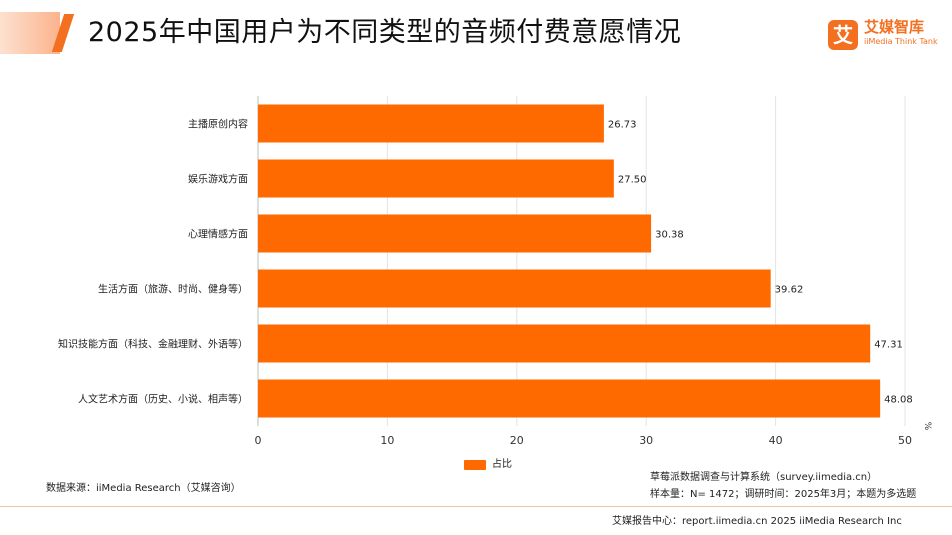 This screenshot has height=535, width=952. I want to click on value-label-5: 48.08, so click(898, 400).